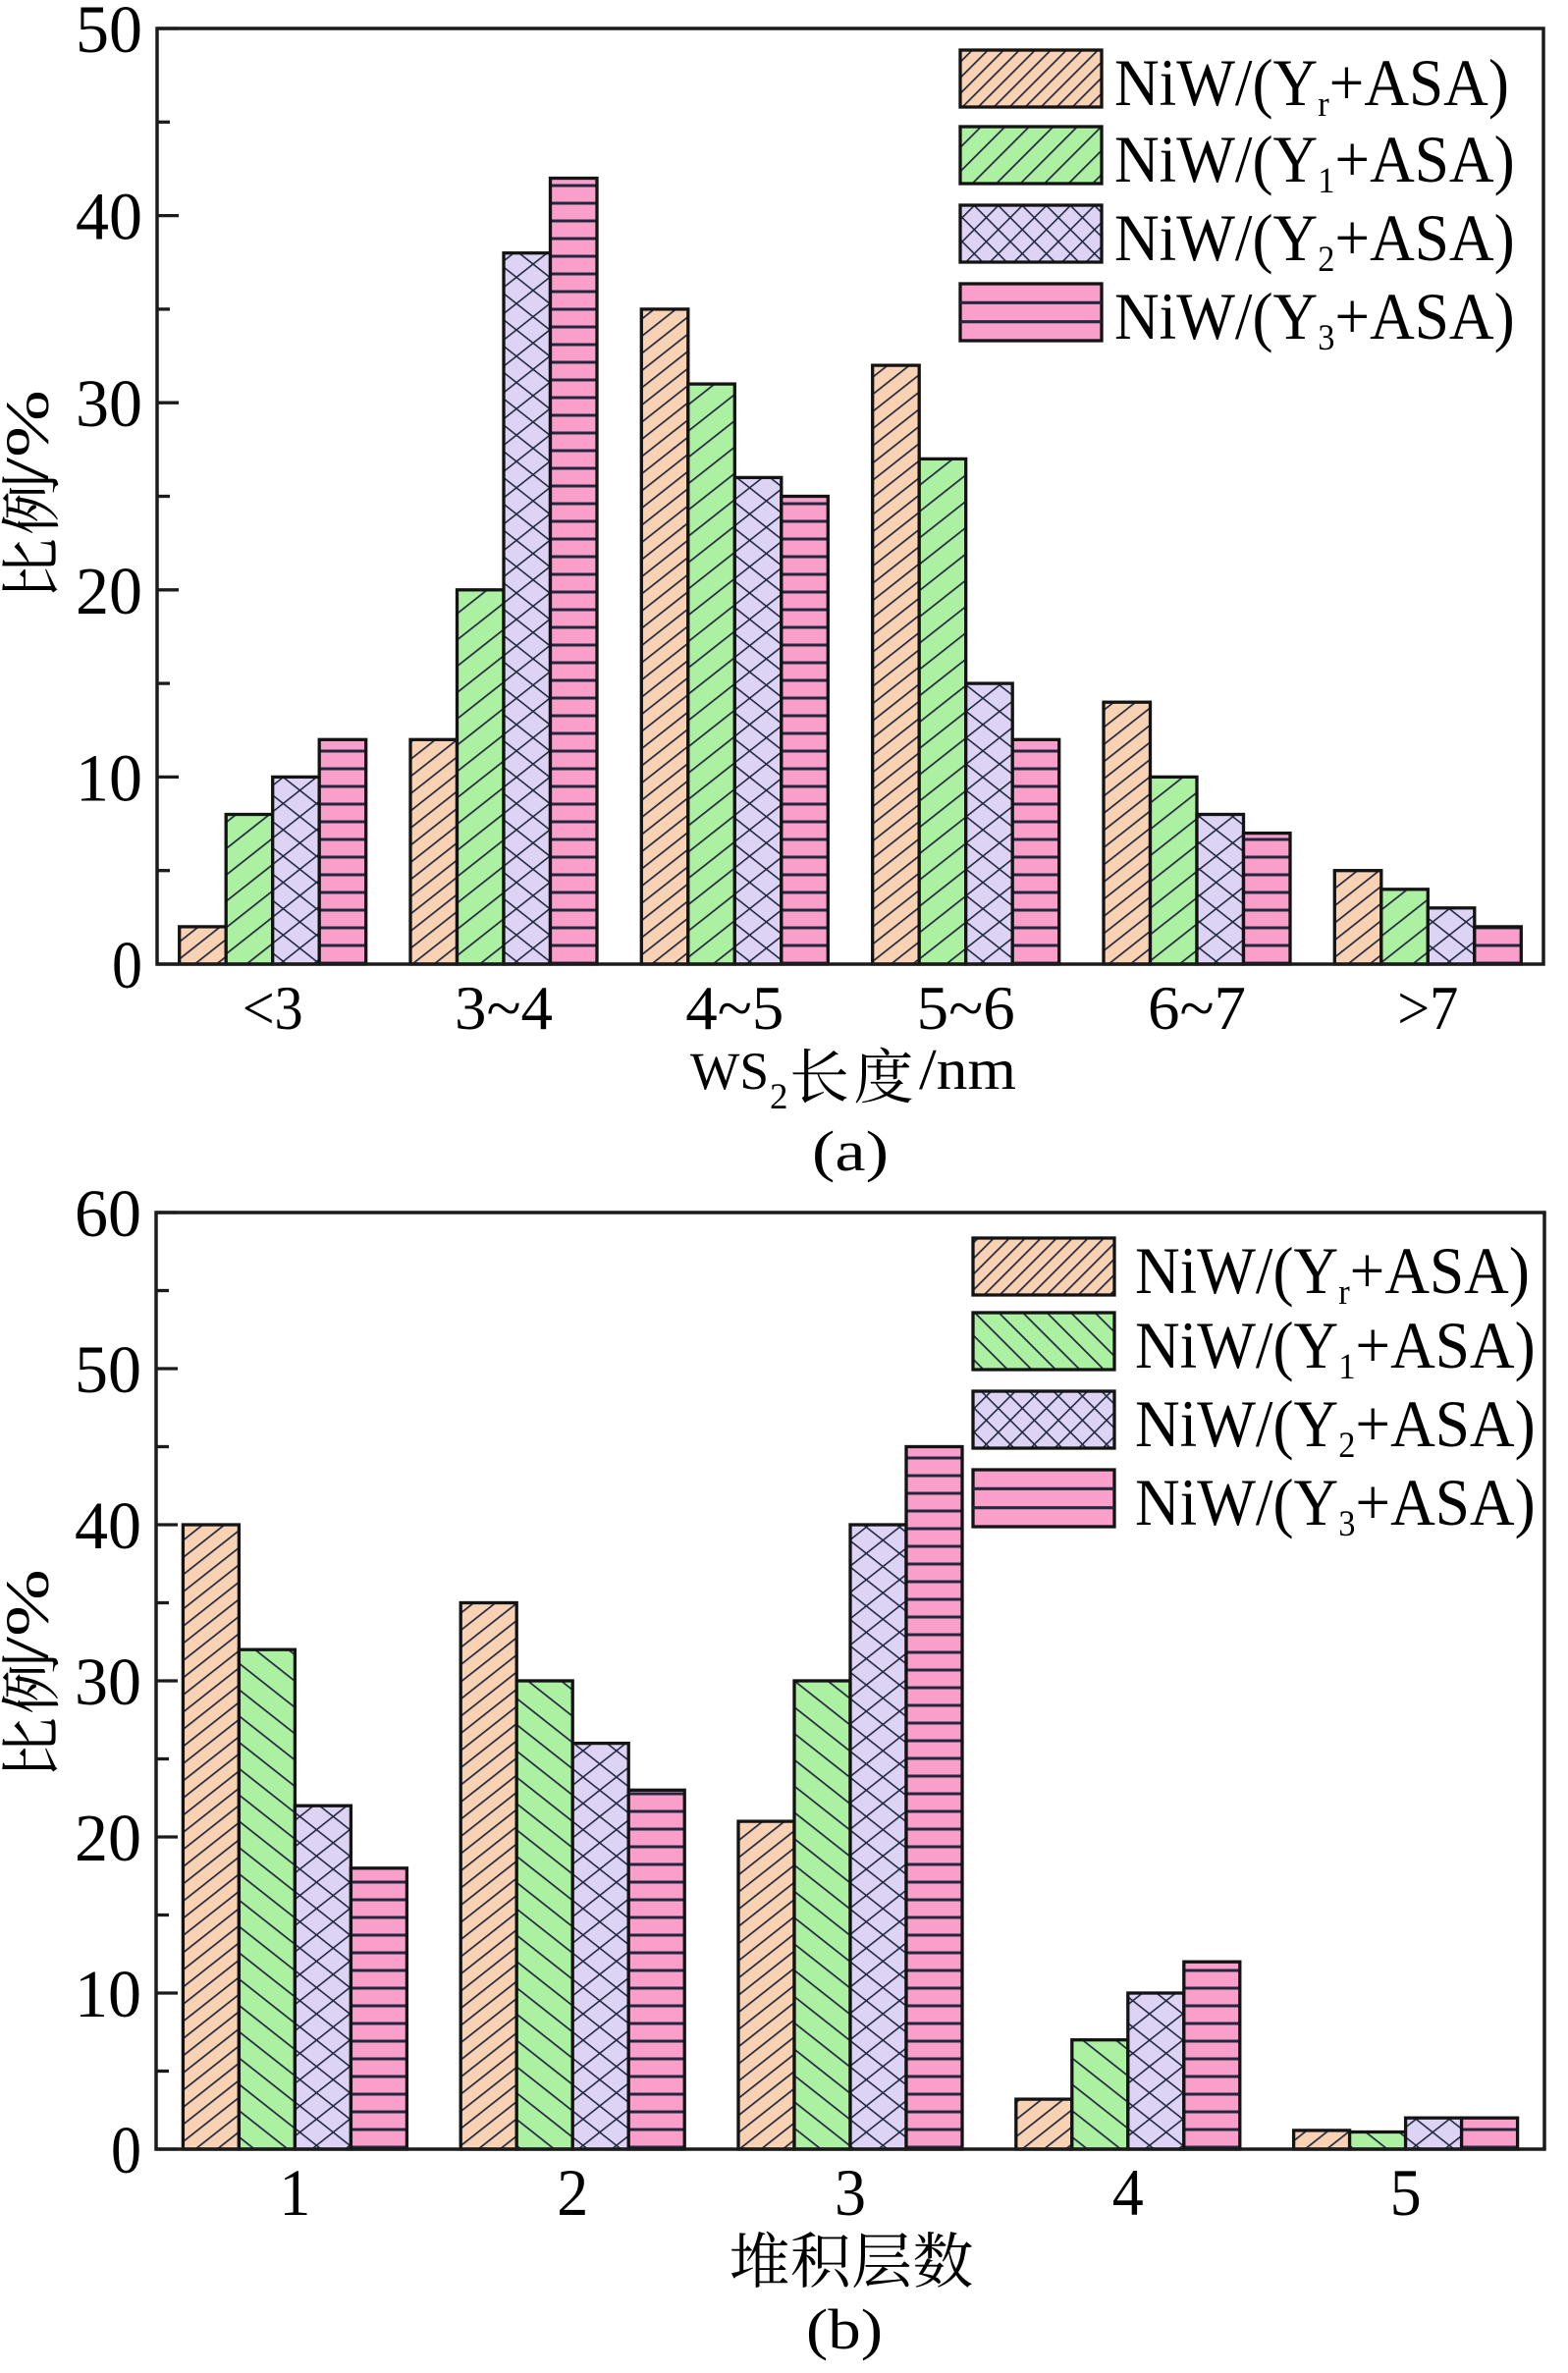 This screenshot has width=1568, height=2373. I want to click on svg-text: WS, so click(729, 1071).